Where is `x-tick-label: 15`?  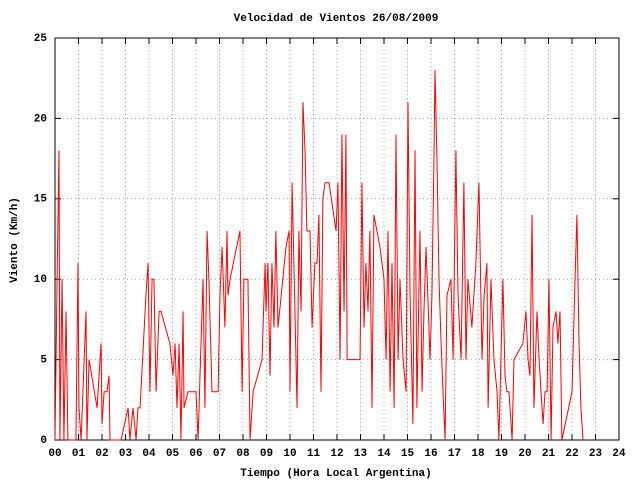 x-tick-label: 15 is located at coordinates (408, 454).